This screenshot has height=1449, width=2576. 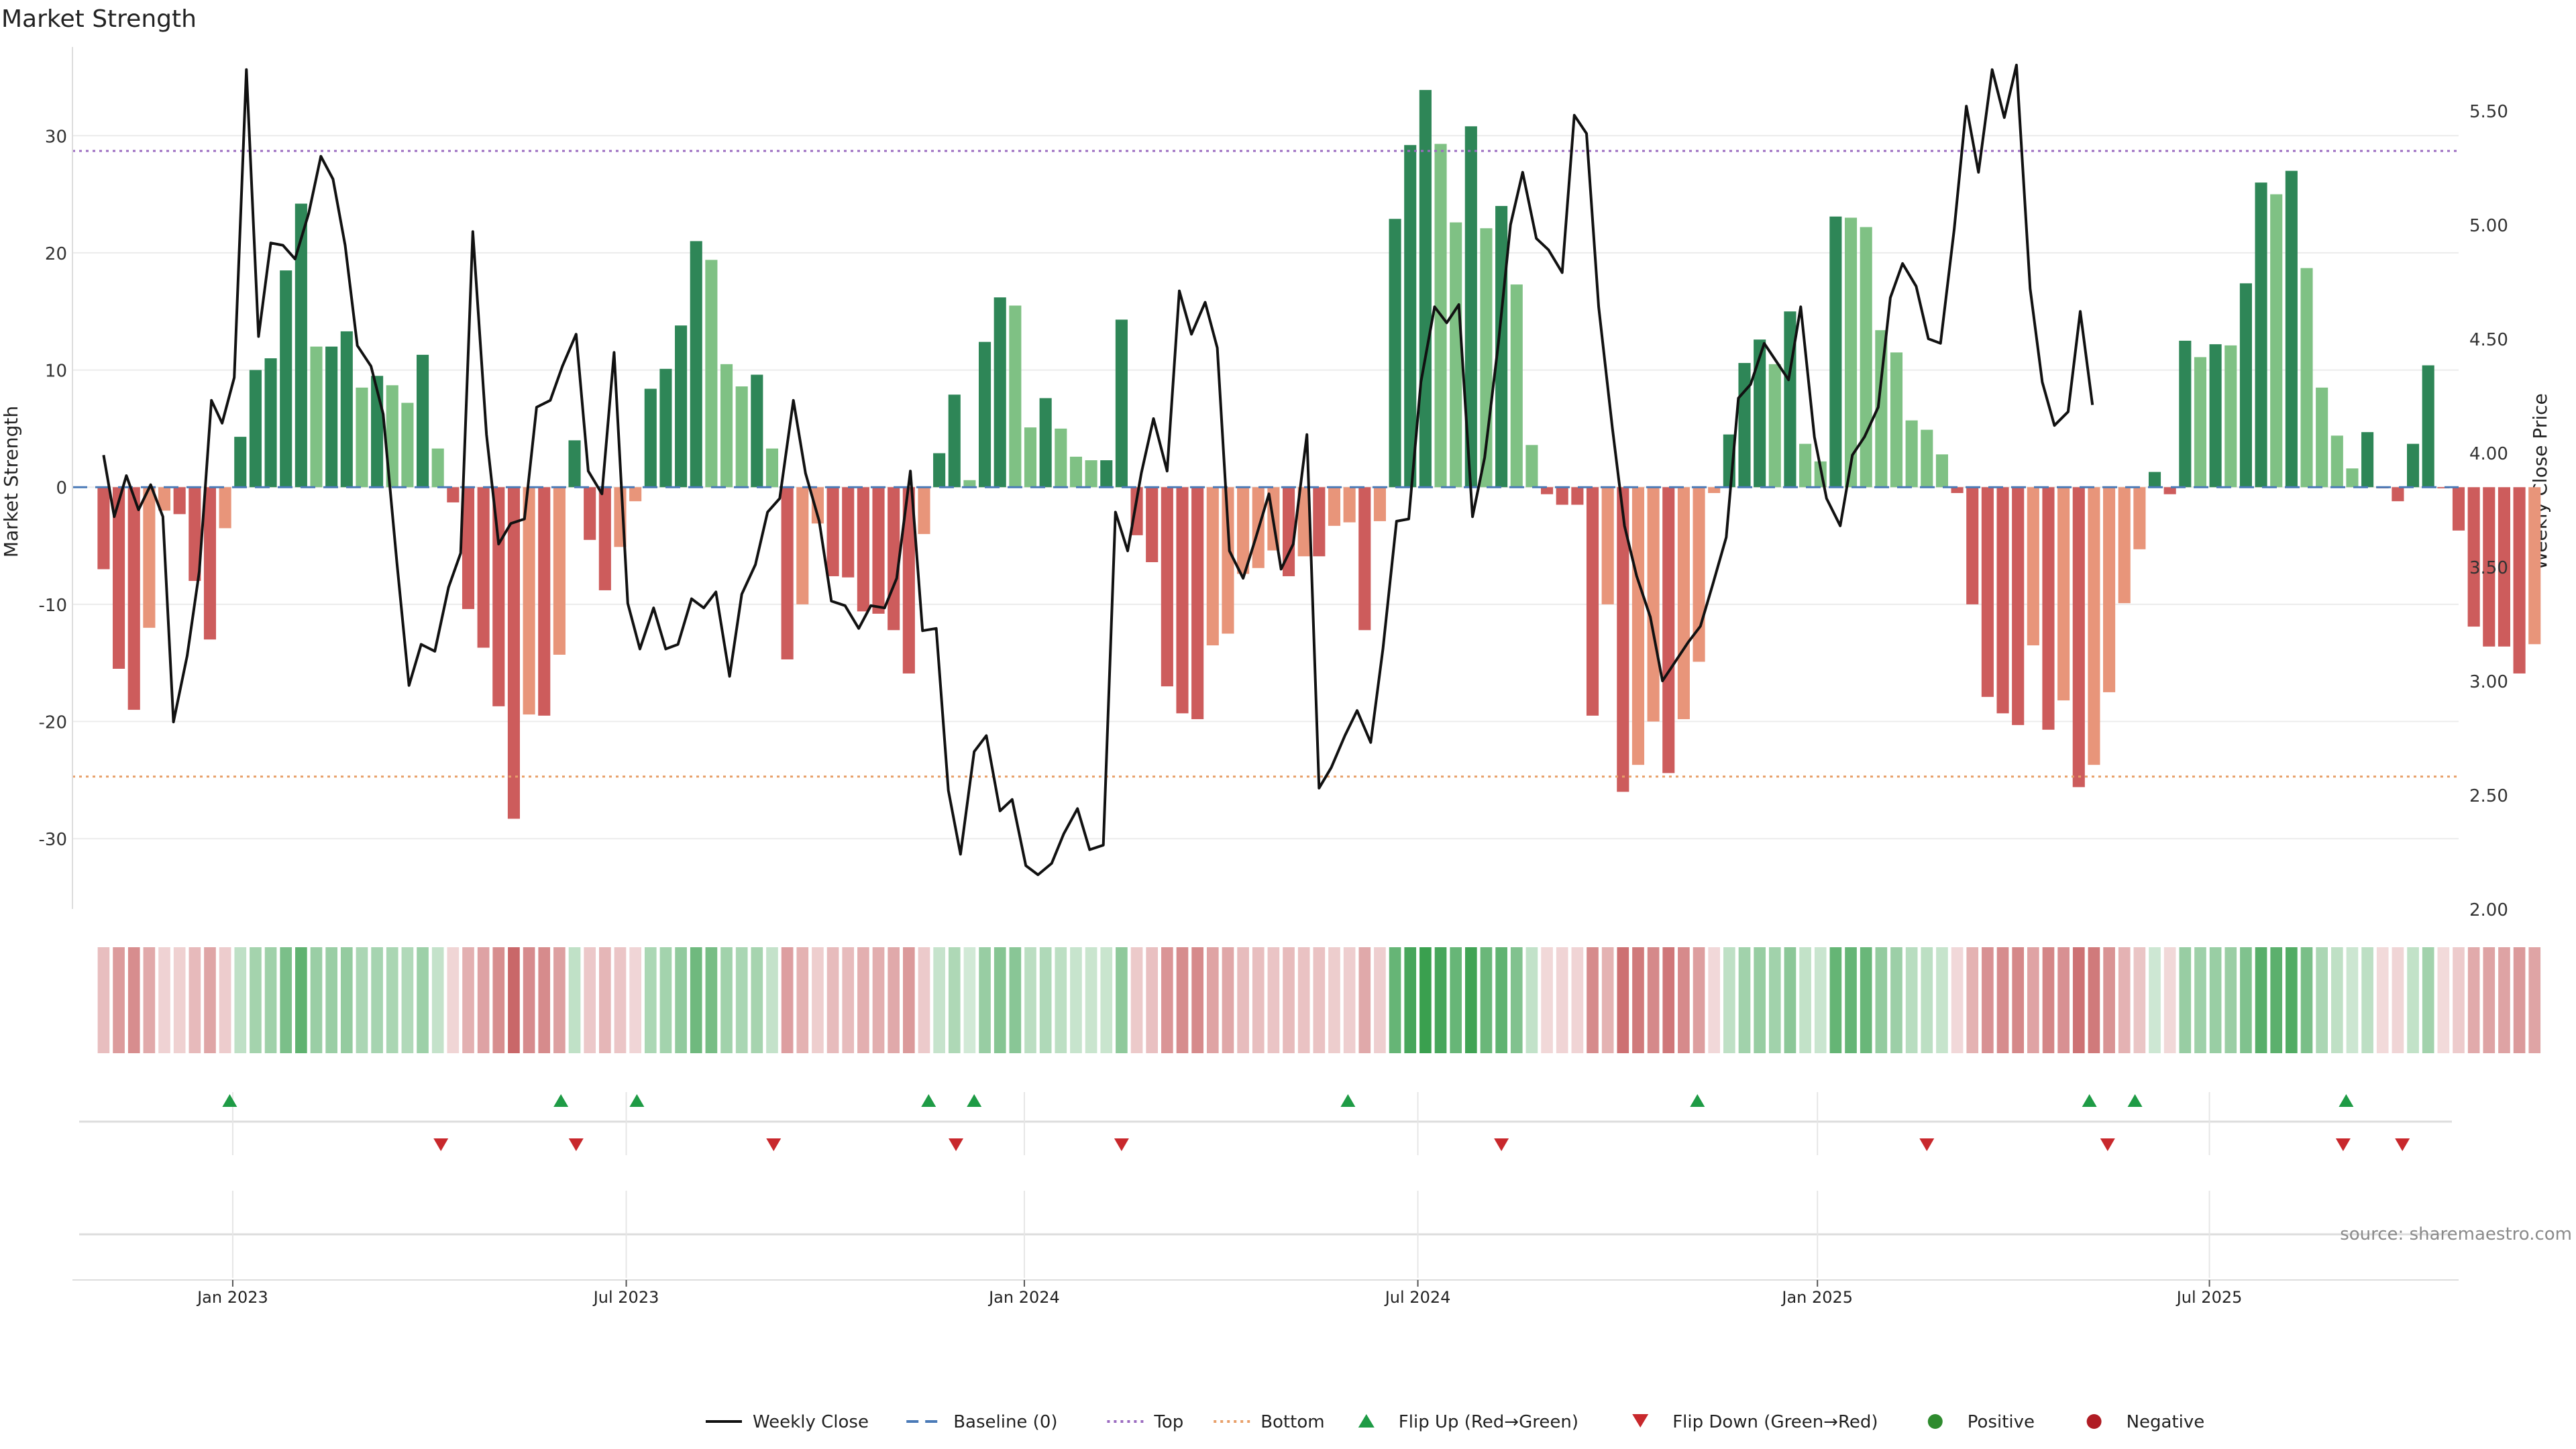 I want to click on legend-entry: Weekly Close, so click(x=787, y=1422).